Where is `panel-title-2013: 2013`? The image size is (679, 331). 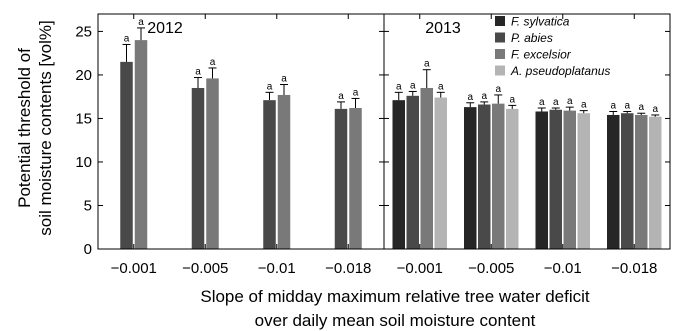 panel-title-2013: 2013 is located at coordinates (443, 28).